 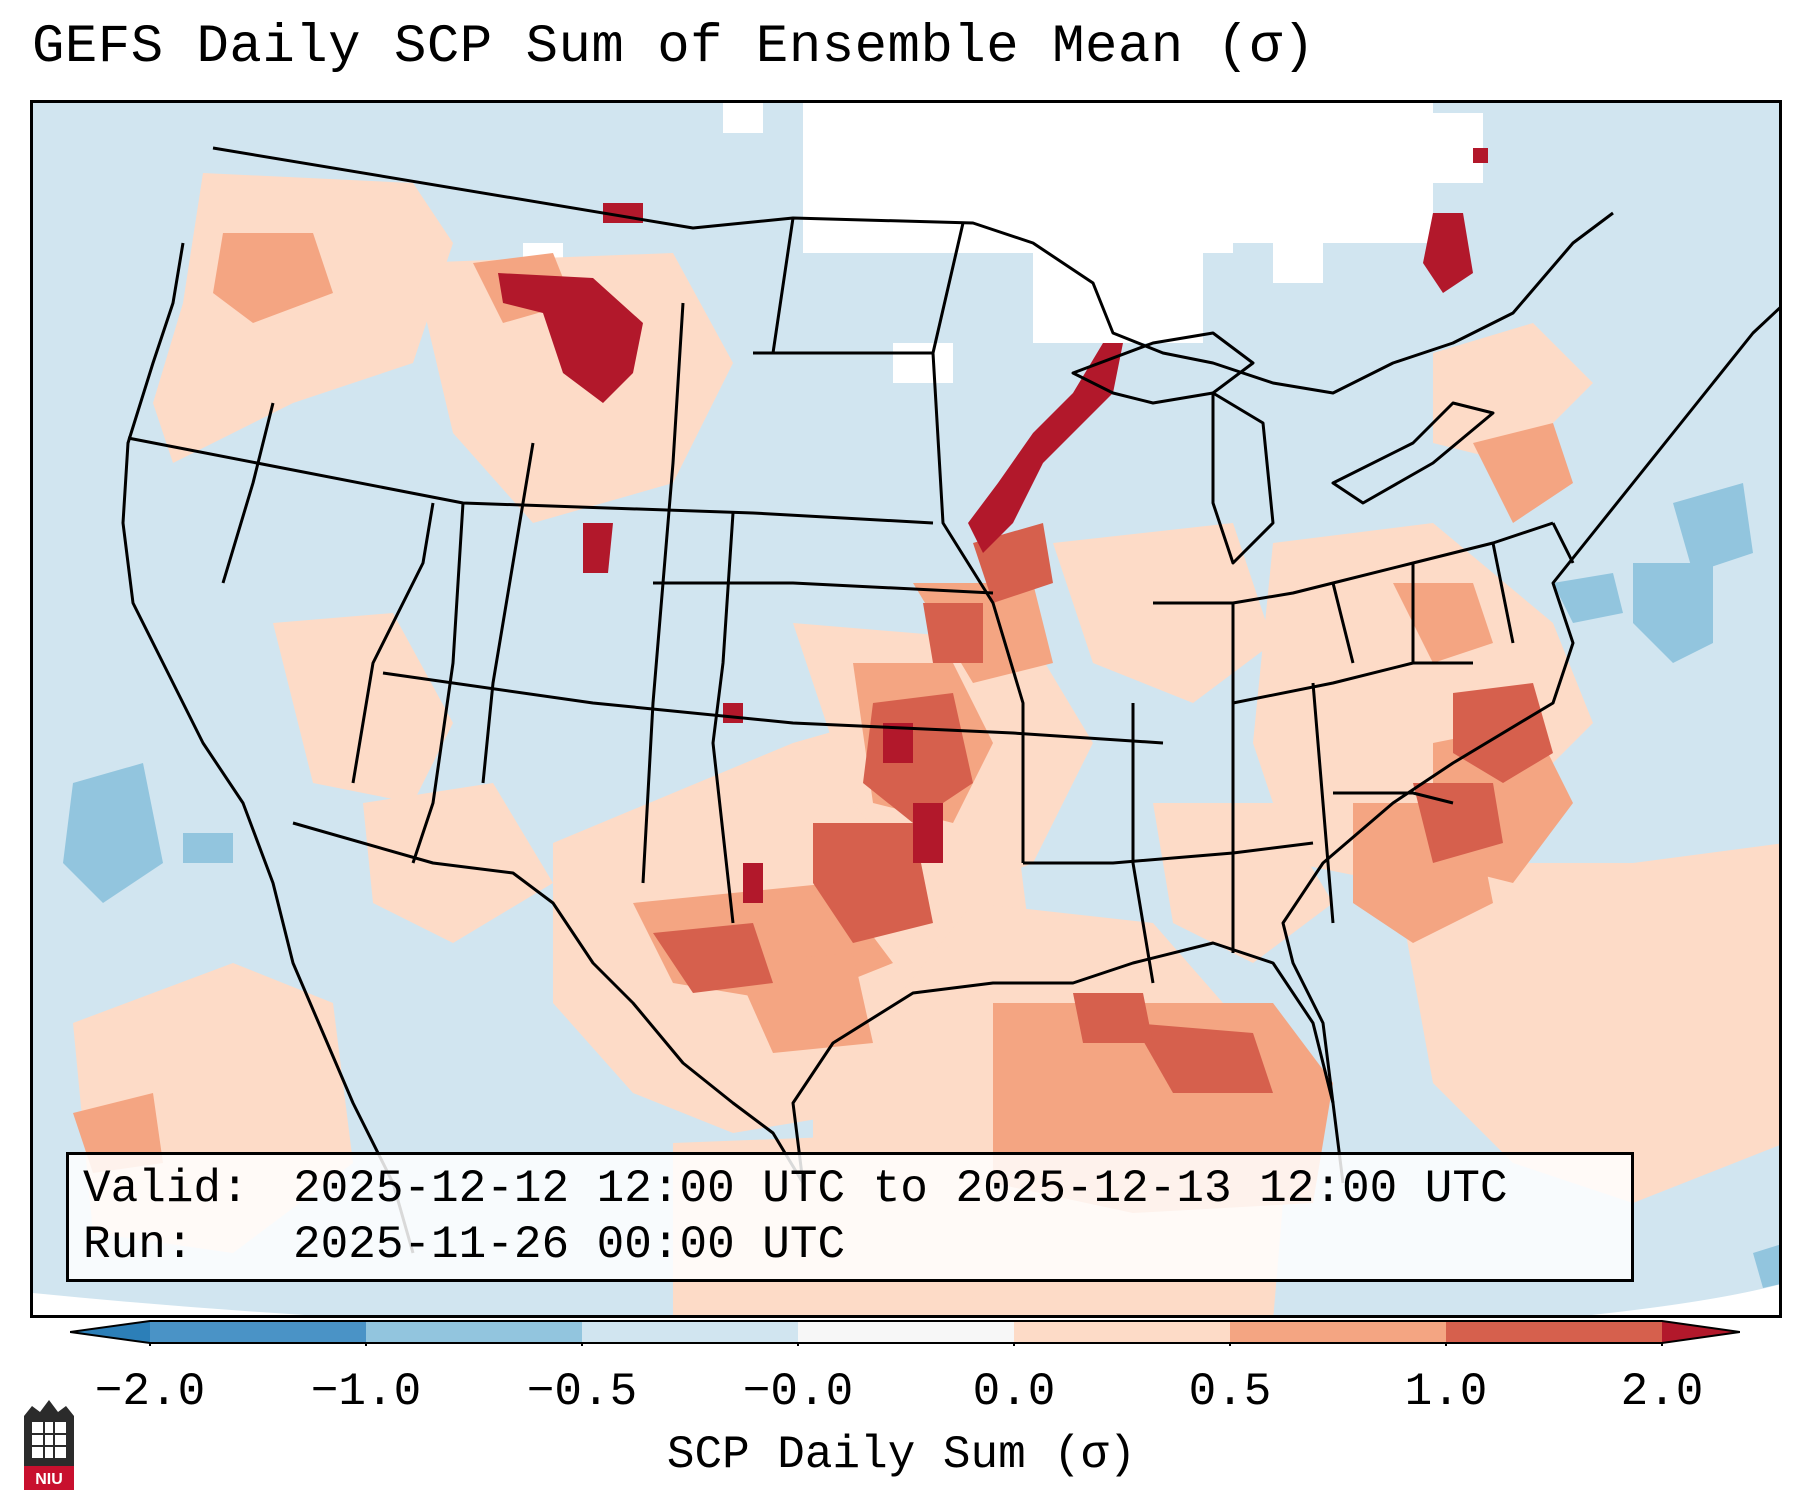 What do you see at coordinates (49, 1479) in the screenshot?
I see `logo-text: NIU` at bounding box center [49, 1479].